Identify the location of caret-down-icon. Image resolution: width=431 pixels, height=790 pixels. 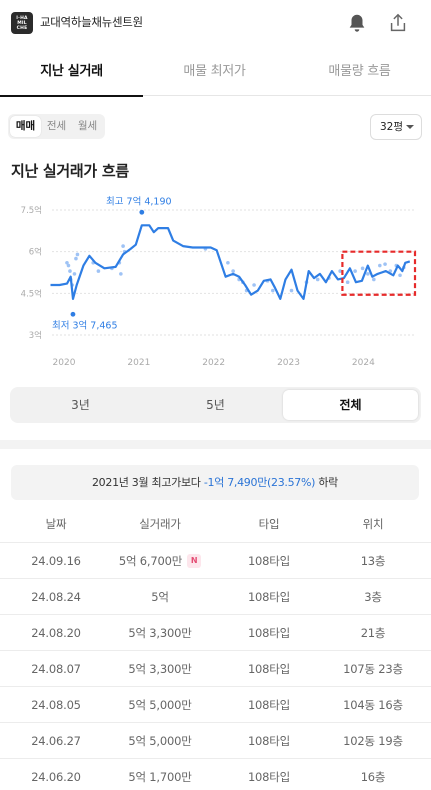
(410, 127).